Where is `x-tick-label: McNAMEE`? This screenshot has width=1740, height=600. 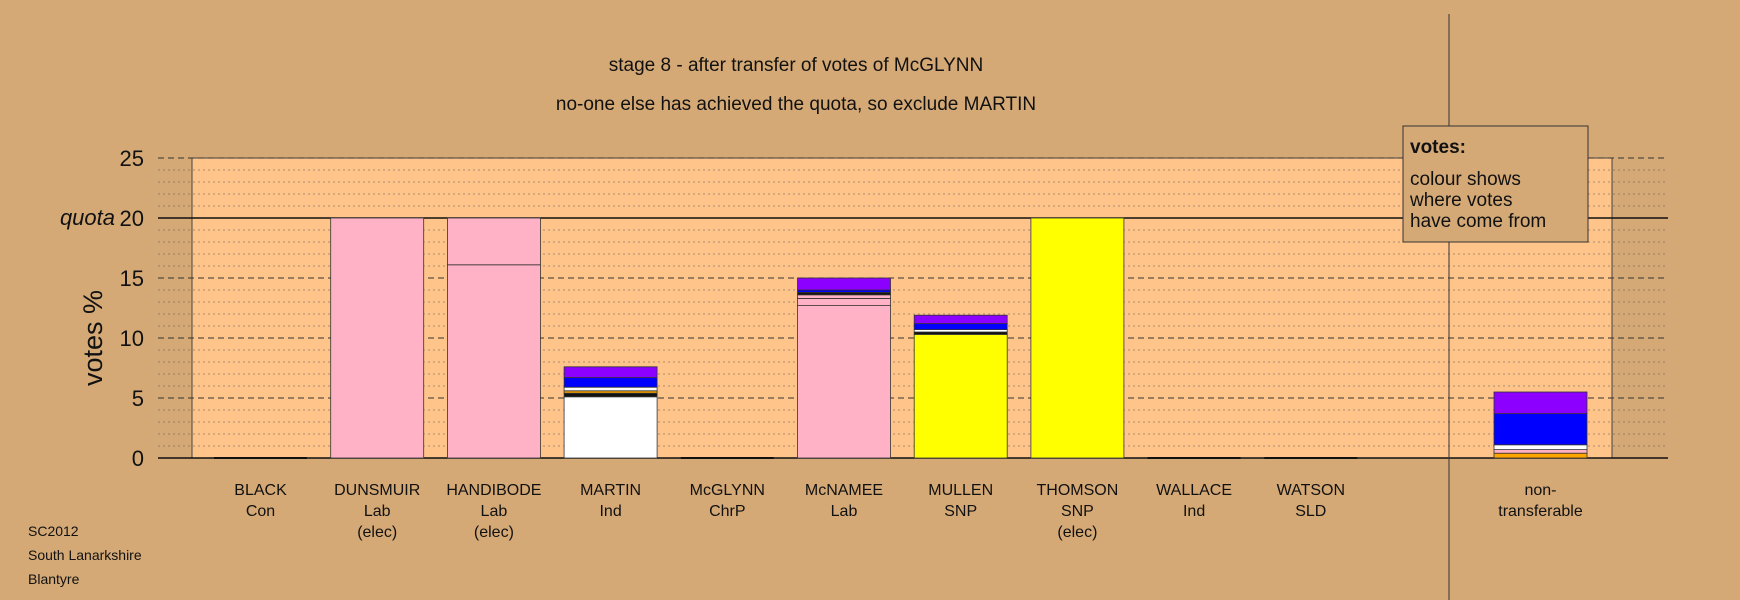 x-tick-label: McNAMEE is located at coordinates (844, 490).